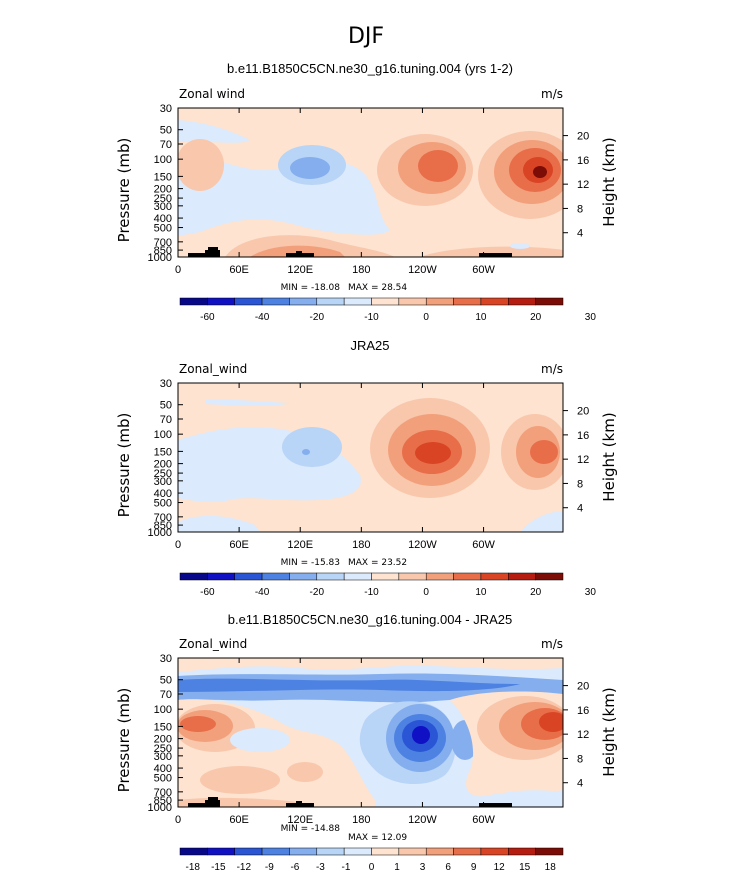 Image resolution: width=733 pixels, height=888 pixels. I want to click on colorbar-label: -60, so click(207, 317).